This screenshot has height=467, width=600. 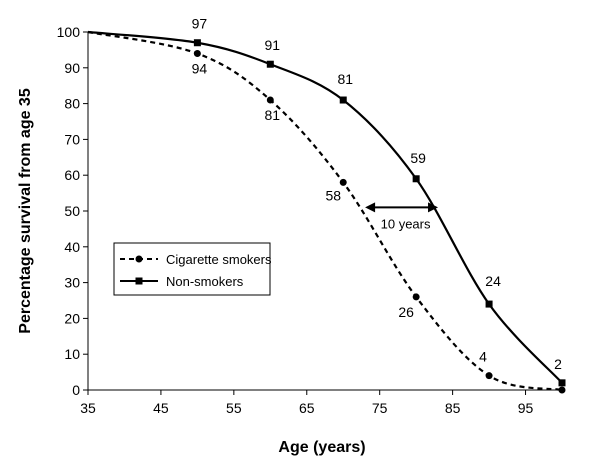 What do you see at coordinates (200, 68) in the screenshot?
I see `data-label-cigarette-smokers: 94` at bounding box center [200, 68].